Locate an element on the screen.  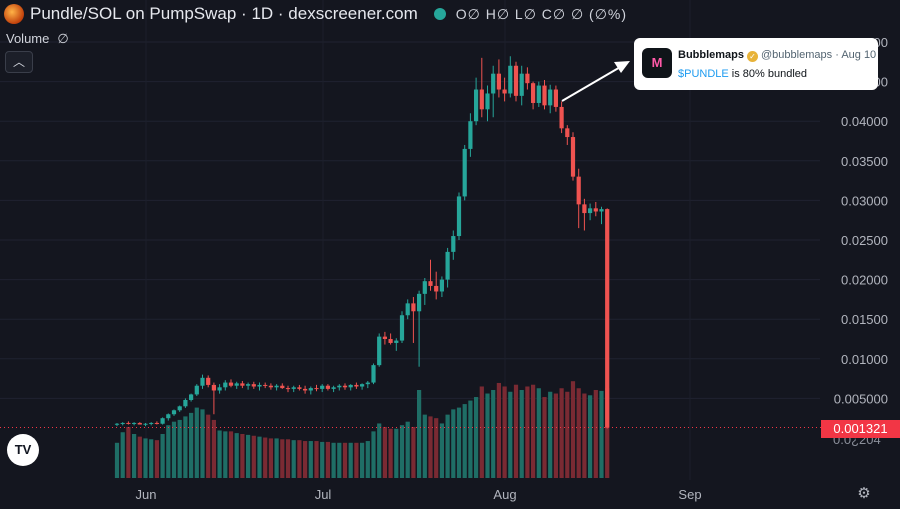
tweet-handle: @bubblemaps is located at coordinates (797, 55).